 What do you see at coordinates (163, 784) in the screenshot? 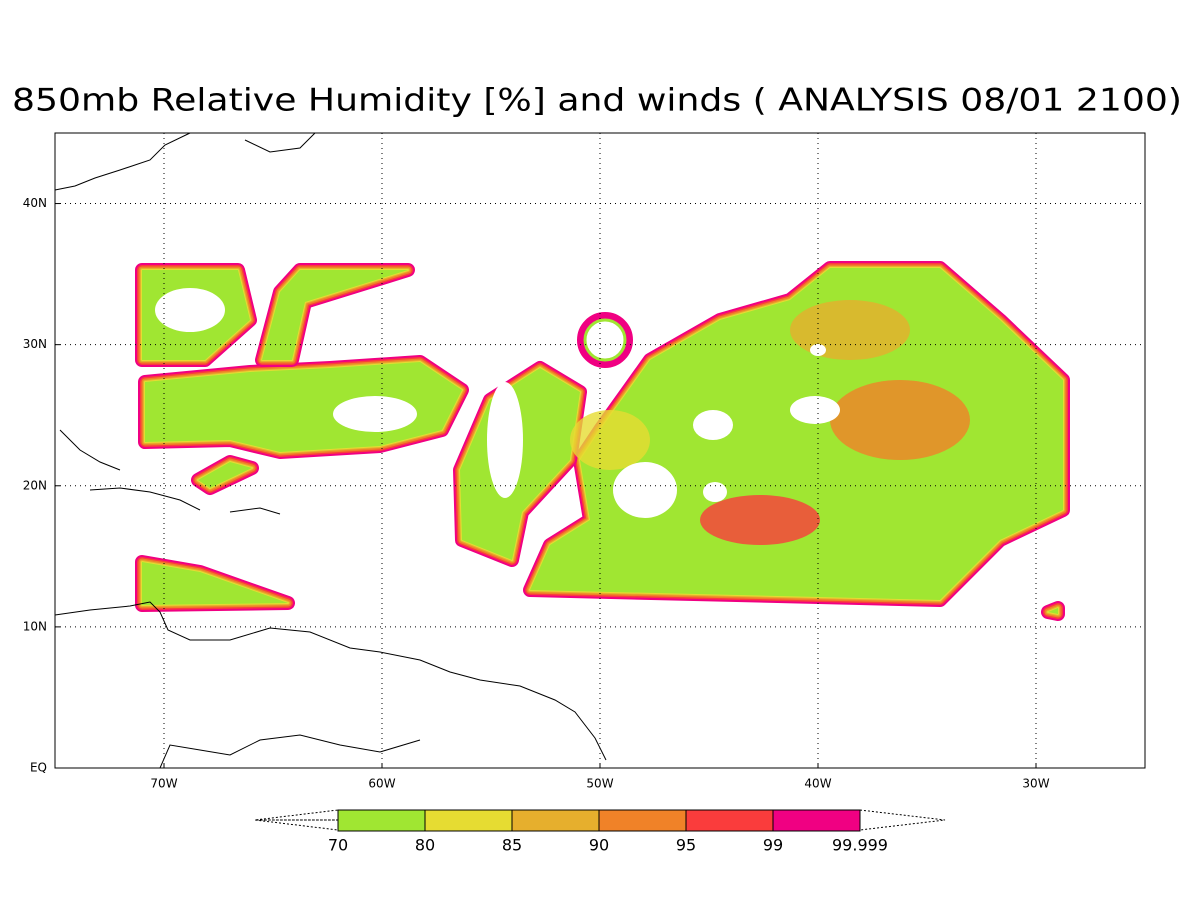
I see `x-tick-label: 70W` at bounding box center [163, 784].